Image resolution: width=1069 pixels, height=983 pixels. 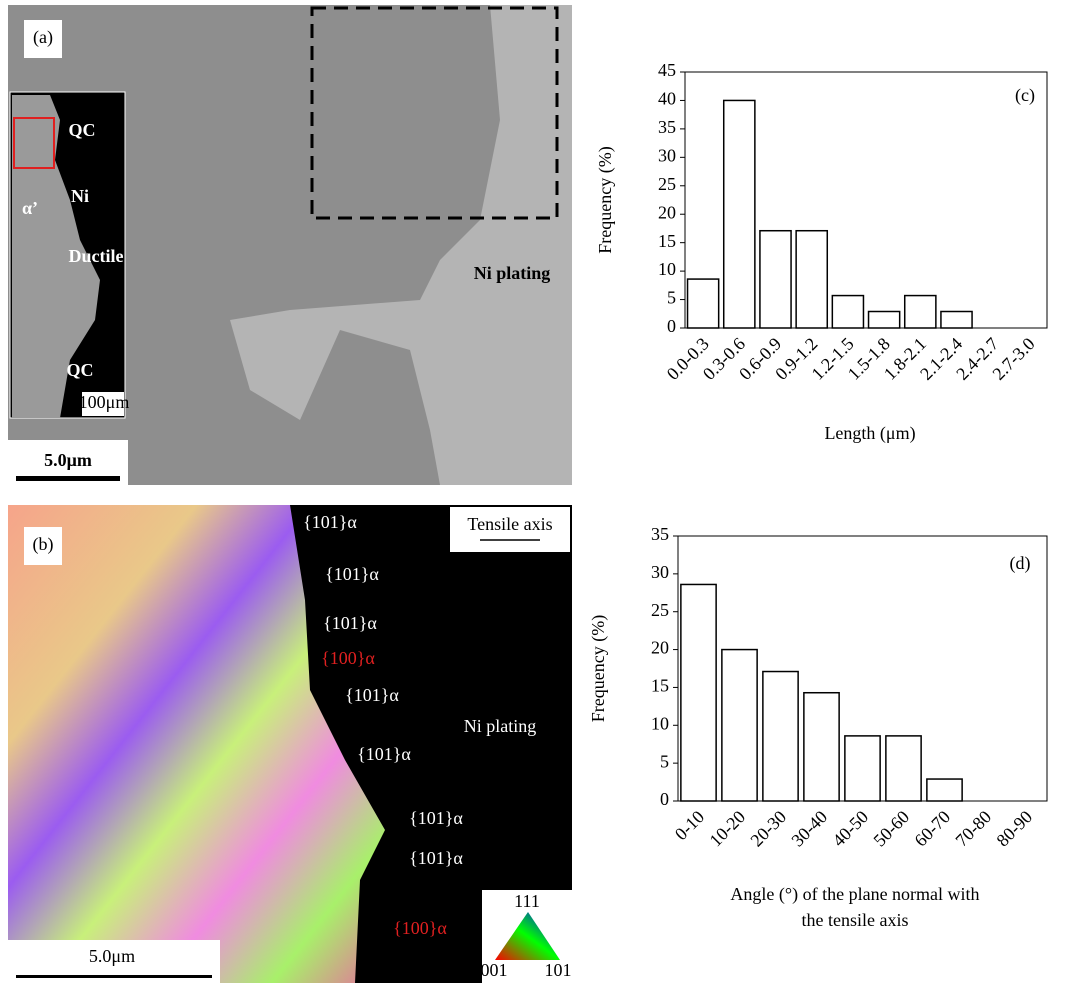 I want to click on panel-label: 100μm, so click(x=104, y=402).